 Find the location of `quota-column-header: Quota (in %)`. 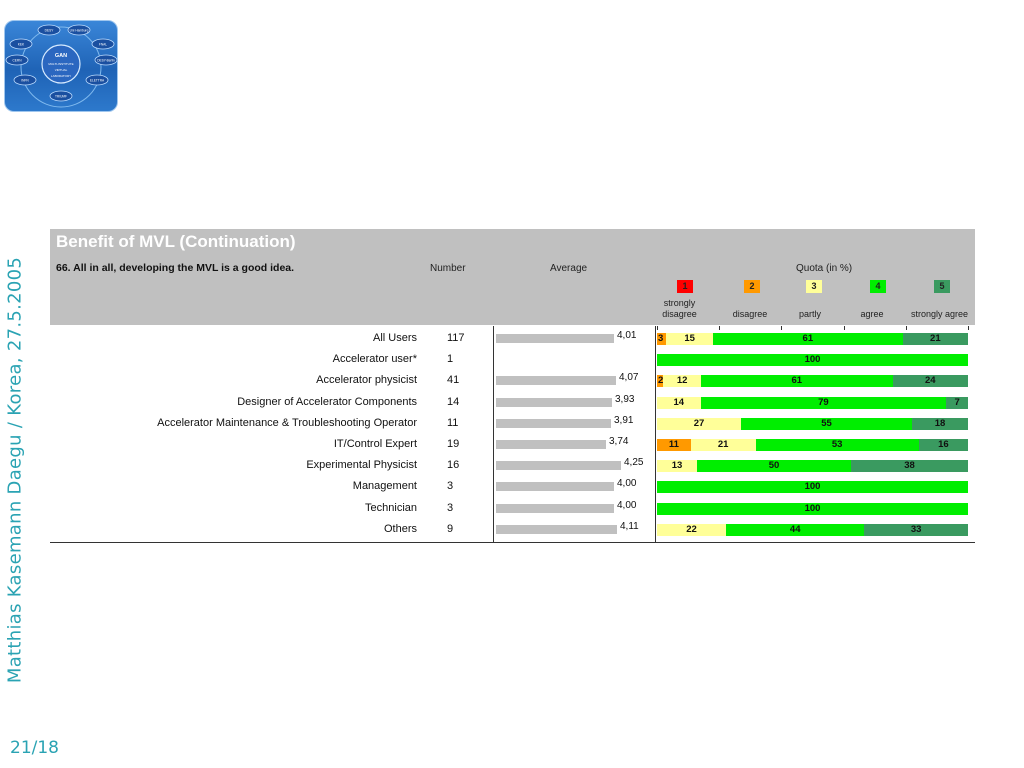

quota-column-header: Quota (in %) is located at coordinates (824, 268).